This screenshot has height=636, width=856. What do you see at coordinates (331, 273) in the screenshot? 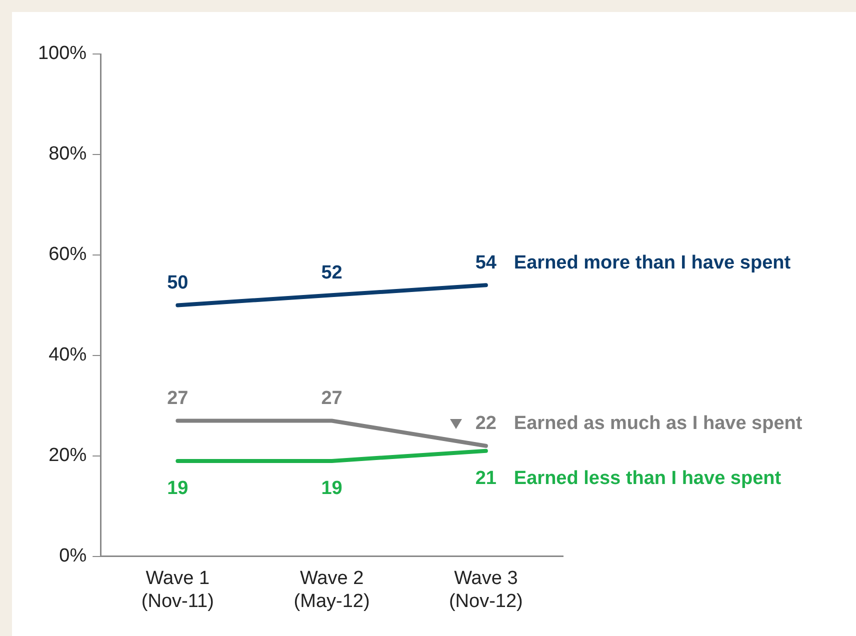
I see `data-label: 52` at bounding box center [331, 273].